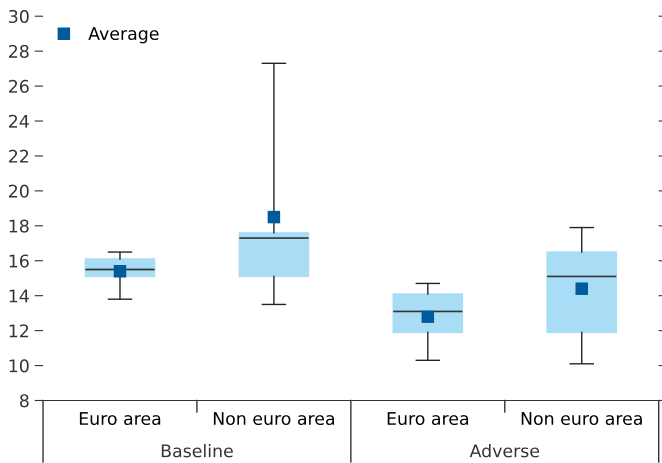 The width and height of the screenshot is (662, 463). Describe the element at coordinates (19, 365) in the screenshot. I see `y-tick-label: 10` at that location.